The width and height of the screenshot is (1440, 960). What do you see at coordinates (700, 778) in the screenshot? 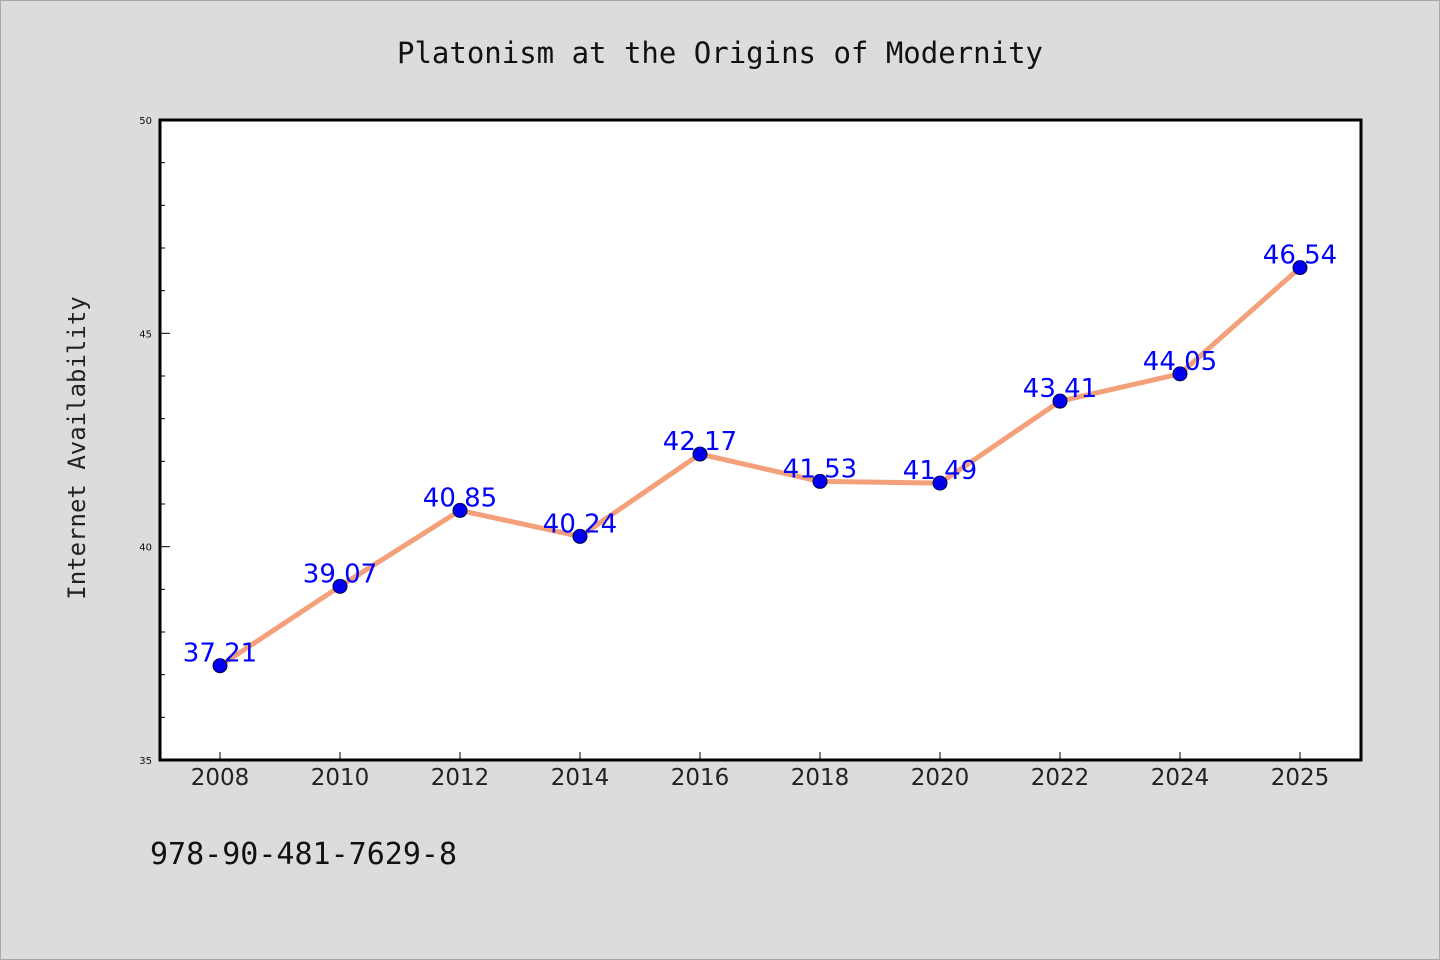
I see `x-tick-label: 2016` at bounding box center [700, 778].